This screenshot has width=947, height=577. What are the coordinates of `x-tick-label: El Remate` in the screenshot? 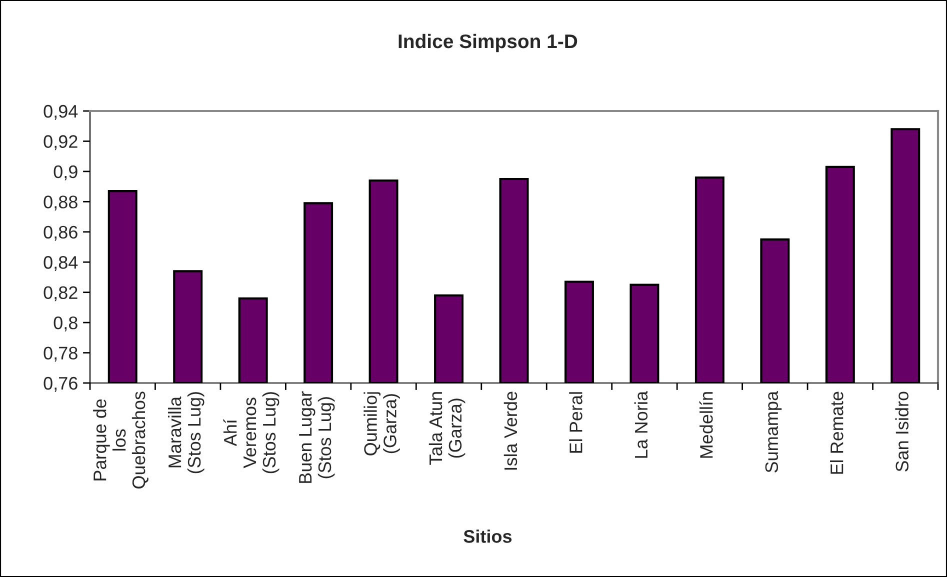 It's located at (837, 433).